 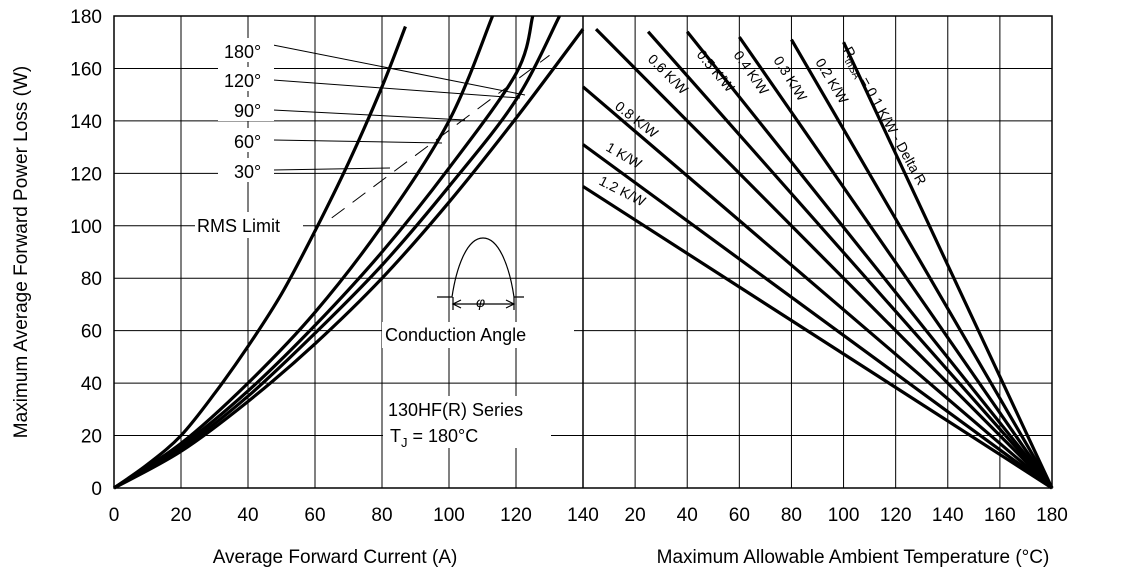 I want to click on right-x-tick-label: 140, so click(x=948, y=515).